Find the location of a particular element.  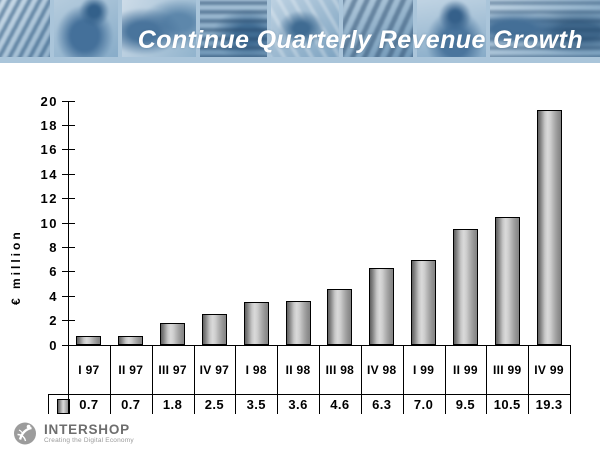

table-row-divider is located at coordinates (309, 394).